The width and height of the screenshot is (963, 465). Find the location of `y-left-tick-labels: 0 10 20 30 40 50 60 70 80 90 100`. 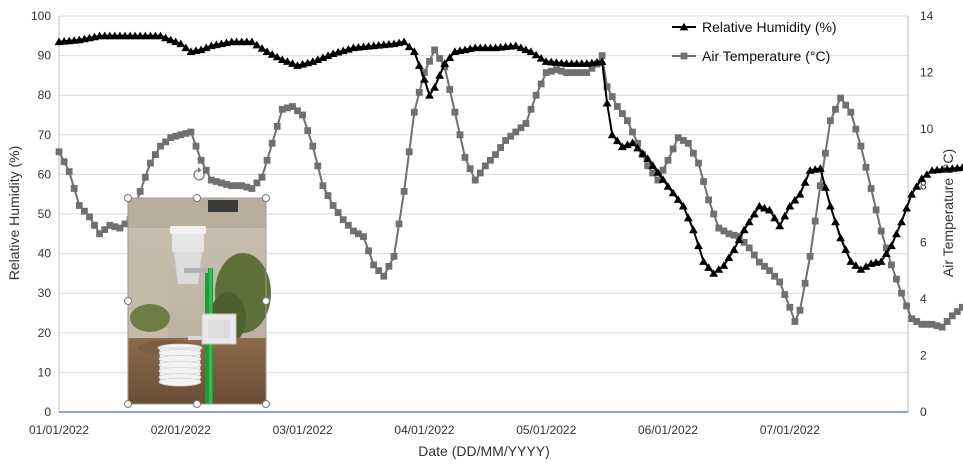

y-left-tick-labels: 0 10 20 30 40 50 60 70 80 90 100 is located at coordinates (41, 214).